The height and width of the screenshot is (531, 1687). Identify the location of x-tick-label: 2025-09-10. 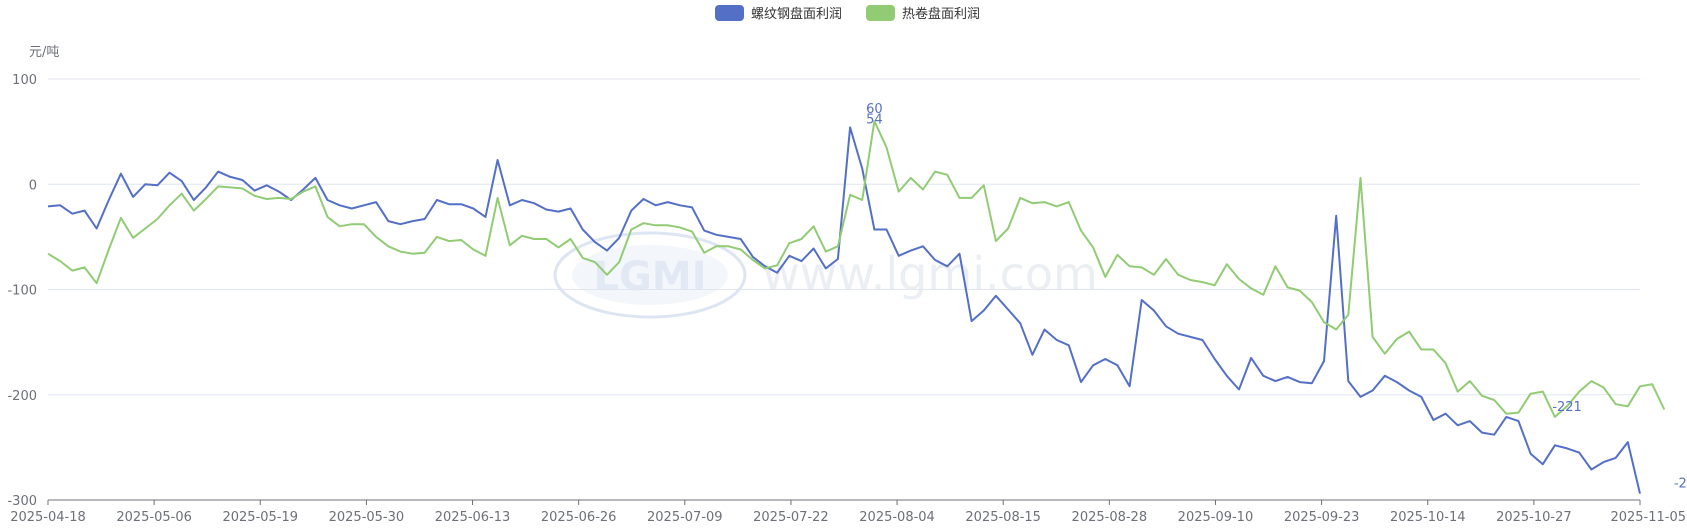
(1216, 517).